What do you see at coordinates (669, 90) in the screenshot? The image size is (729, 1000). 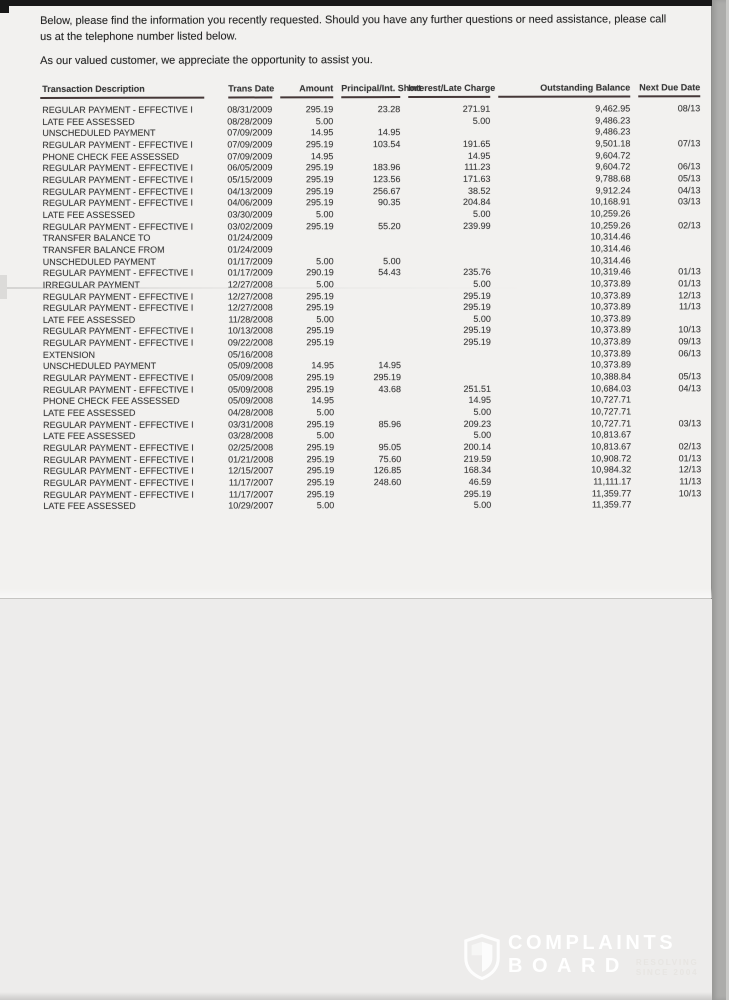 I see `header-next-due-date: Next Due Date` at bounding box center [669, 90].